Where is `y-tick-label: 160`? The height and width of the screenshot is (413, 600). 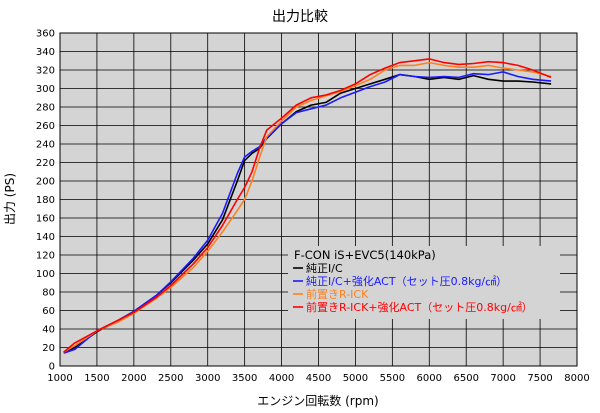 y-tick-label: 160 is located at coordinates (45, 219).